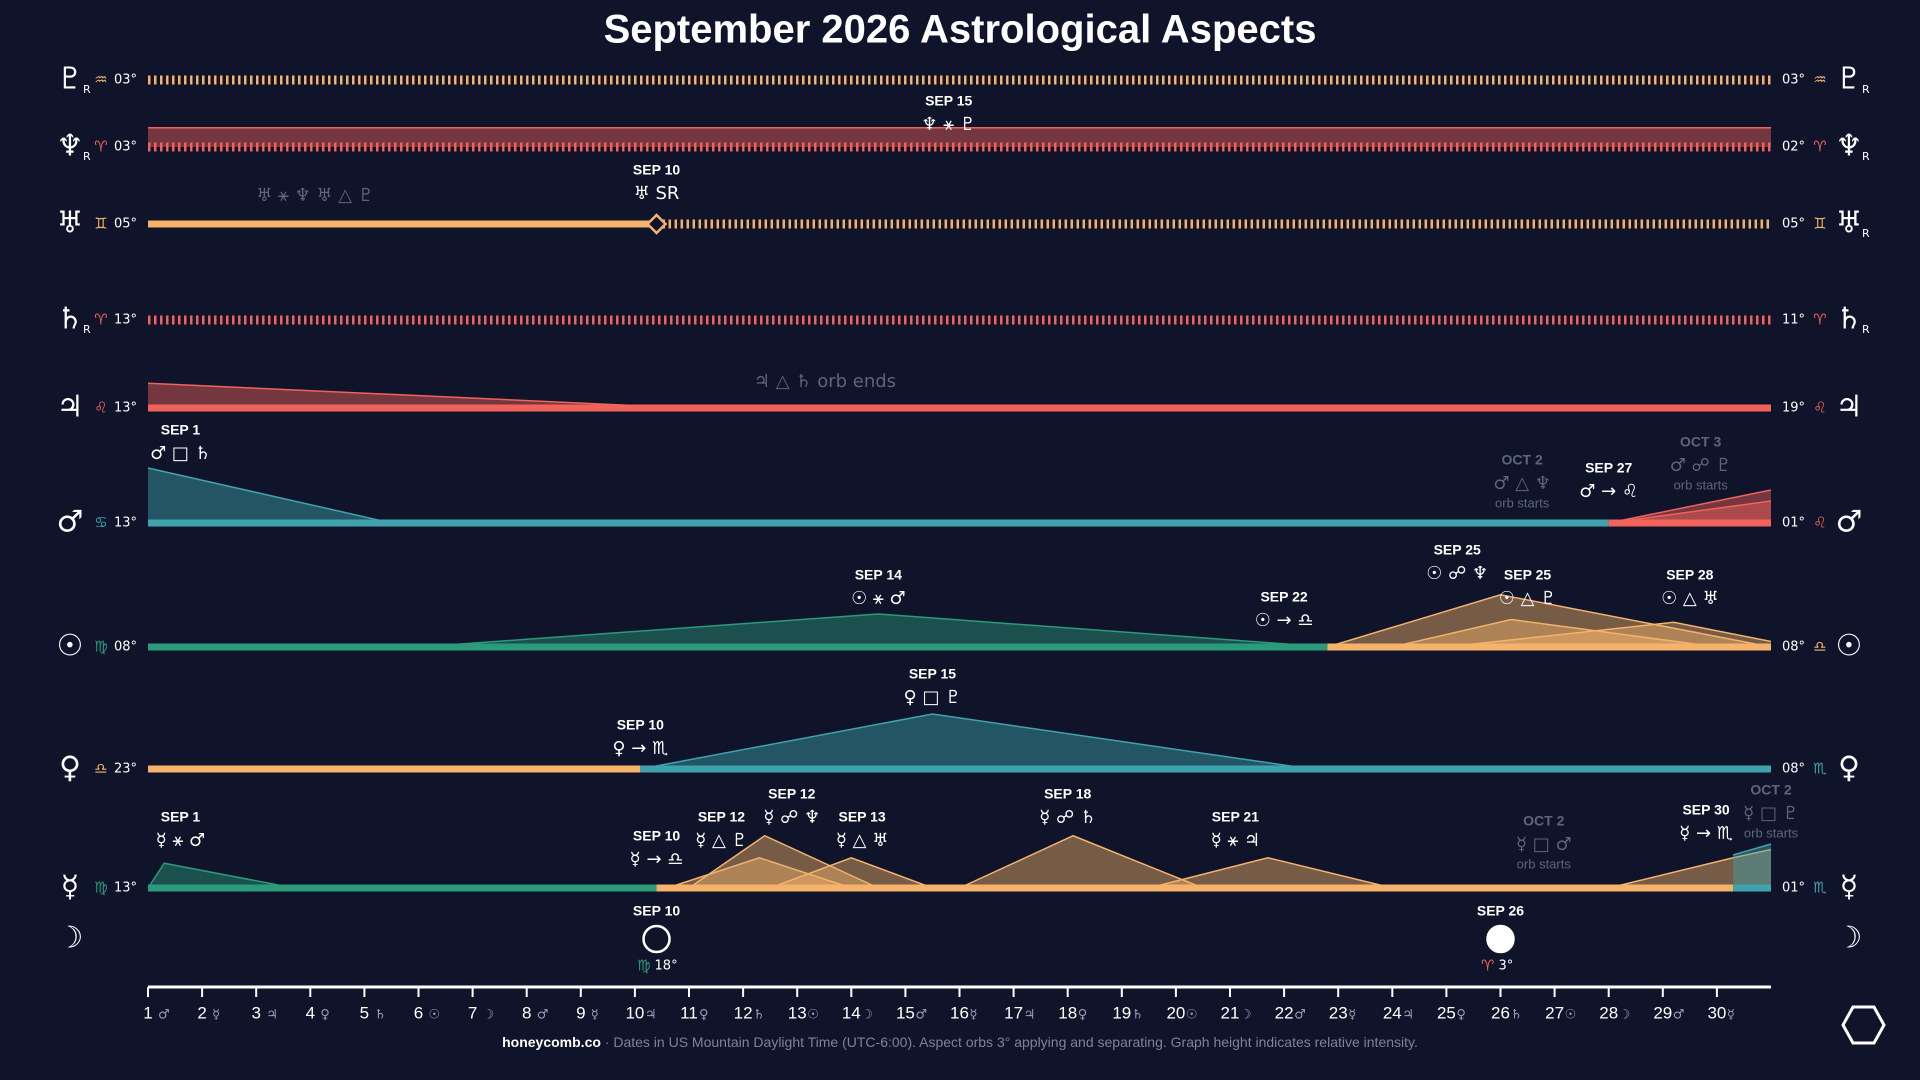 The width and height of the screenshot is (1920, 1080). Describe the element at coordinates (1849, 79) in the screenshot. I see `planet-symbol-right: ♇` at that location.